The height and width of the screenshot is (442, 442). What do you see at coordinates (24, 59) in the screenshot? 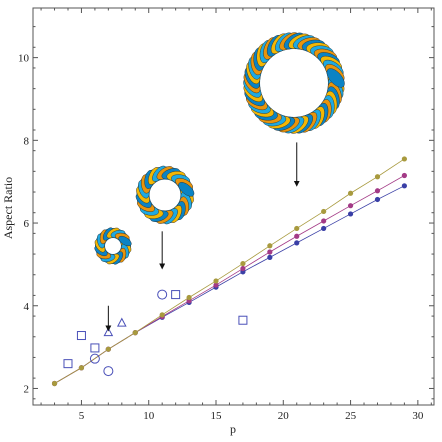
I see `y-tick-label: 10` at bounding box center [24, 59].